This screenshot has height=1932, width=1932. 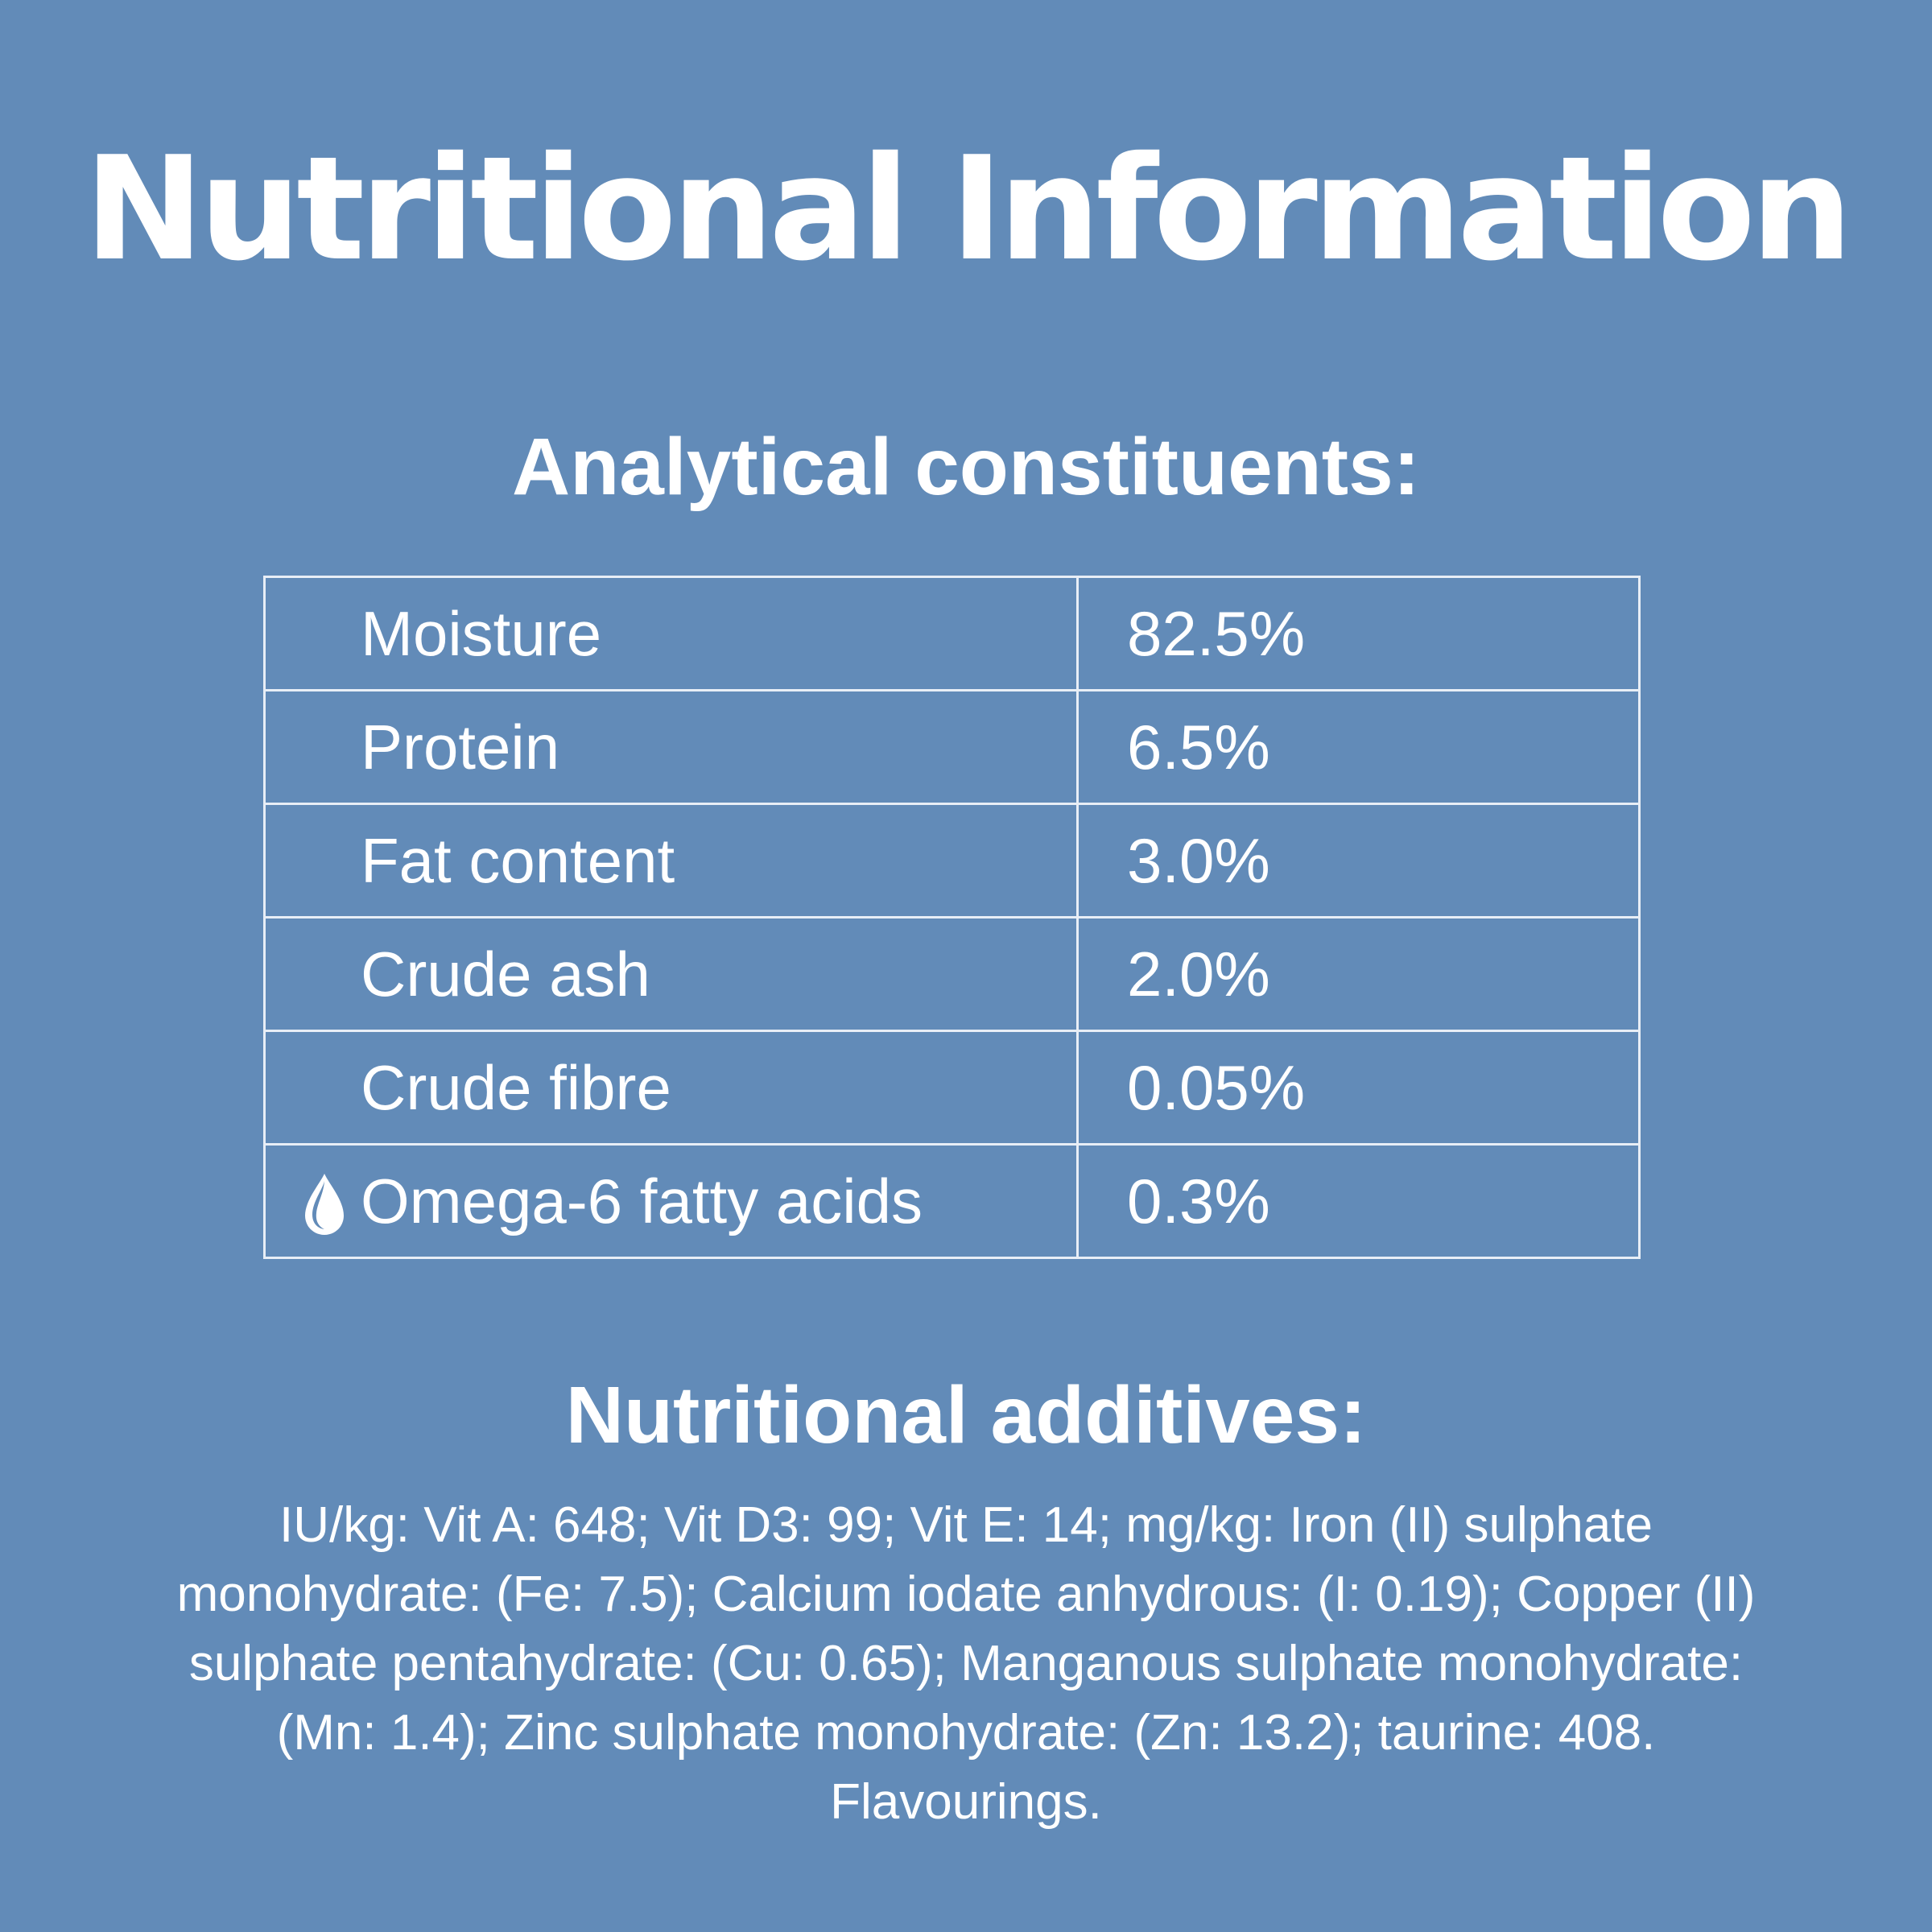 I want to click on table-row: Moisture 82.5%, so click(x=952, y=633).